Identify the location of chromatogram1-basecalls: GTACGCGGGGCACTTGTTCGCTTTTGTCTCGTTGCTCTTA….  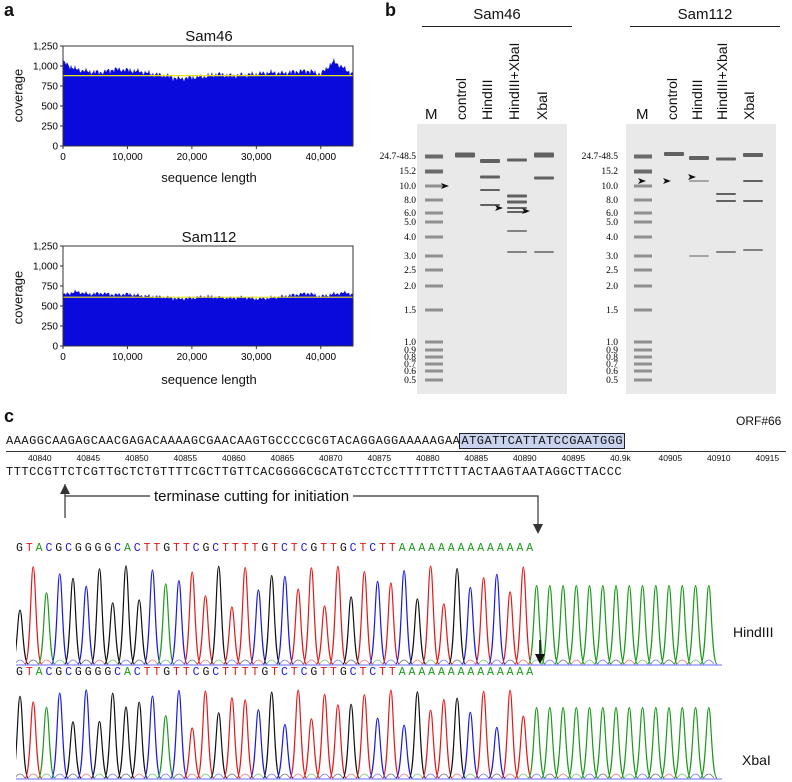
(276, 548).